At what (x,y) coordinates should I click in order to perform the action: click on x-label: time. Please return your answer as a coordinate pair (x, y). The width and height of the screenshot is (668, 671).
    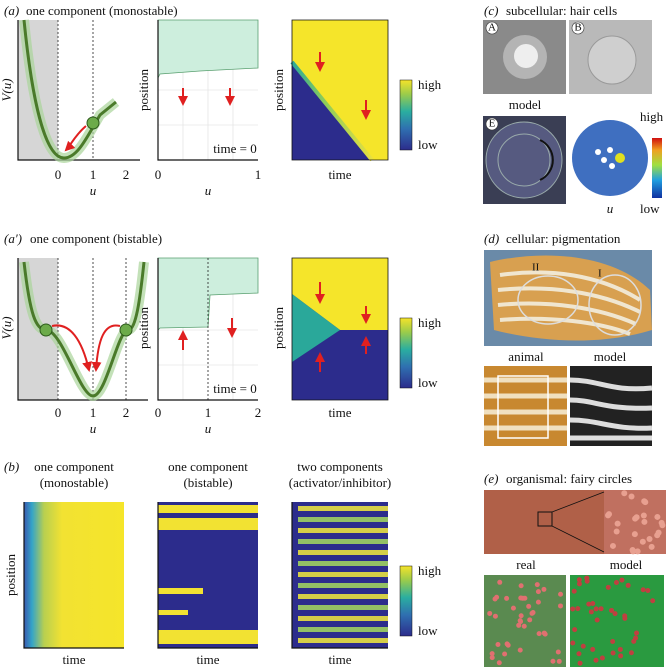
    Looking at the image, I should click on (339, 659).